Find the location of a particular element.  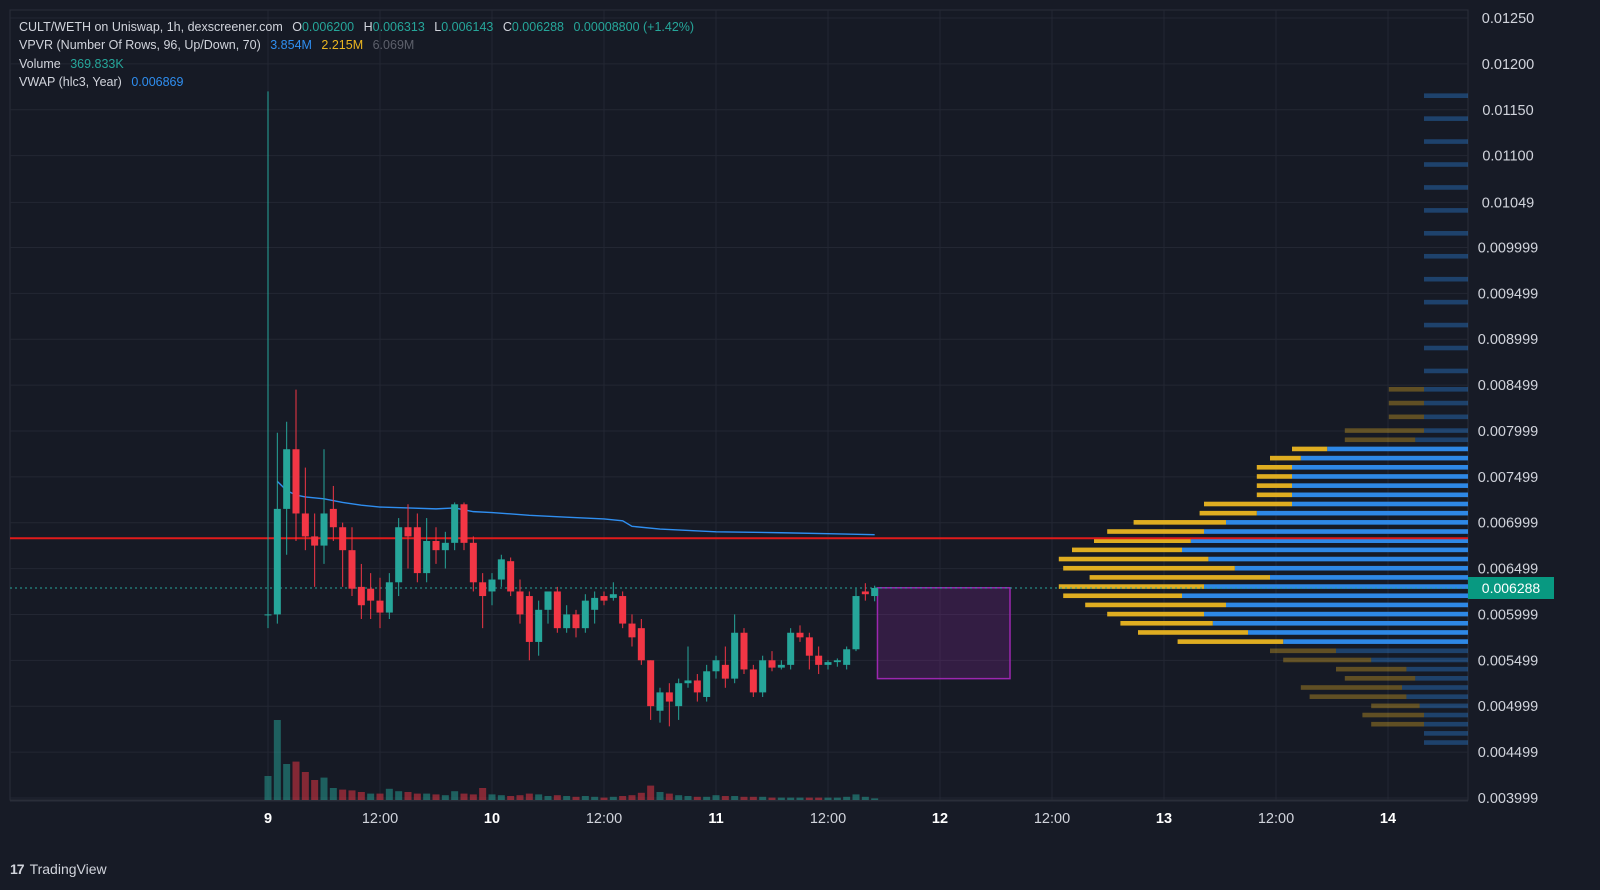

brand-name: TradingView is located at coordinates (68, 869).